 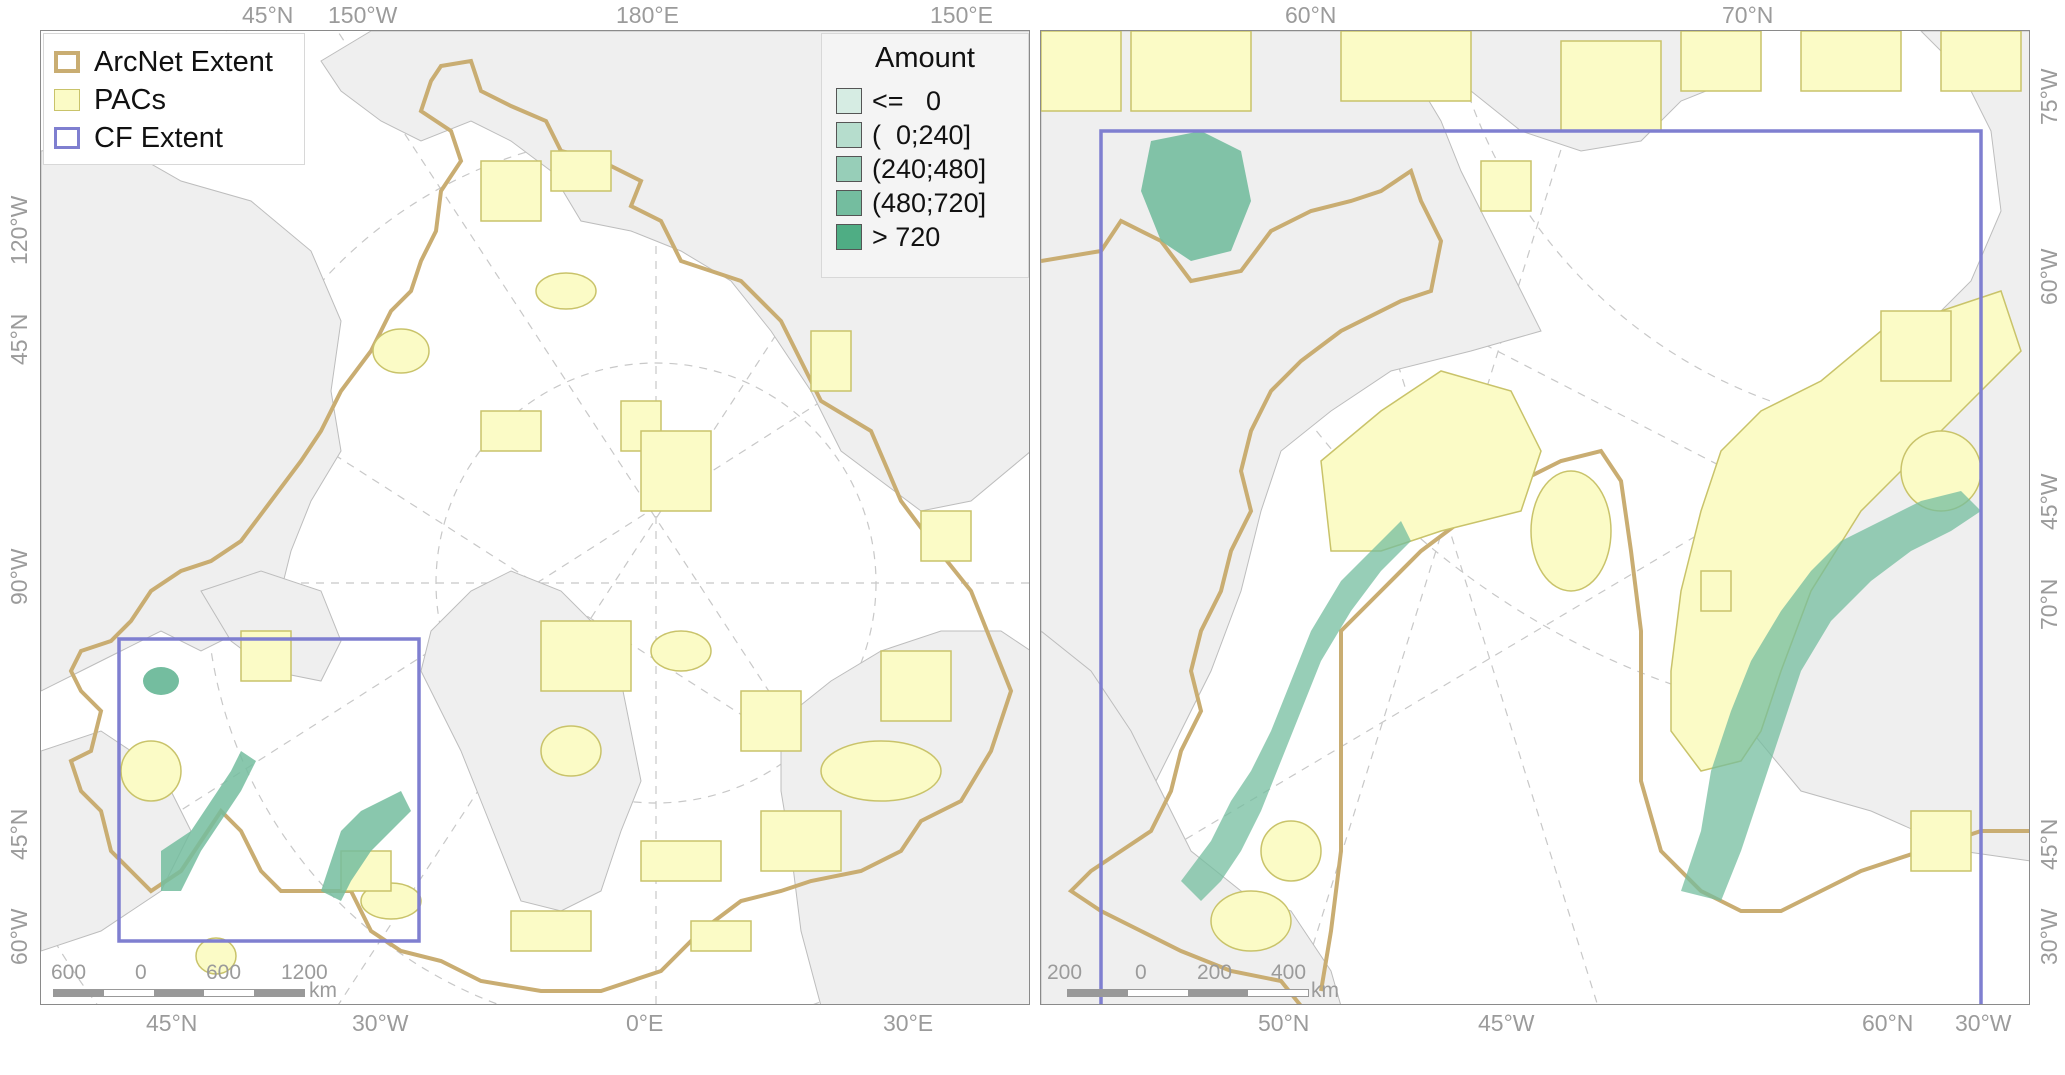 What do you see at coordinates (1888, 1023) in the screenshot?
I see `lon-label-bottom: 60°N` at bounding box center [1888, 1023].